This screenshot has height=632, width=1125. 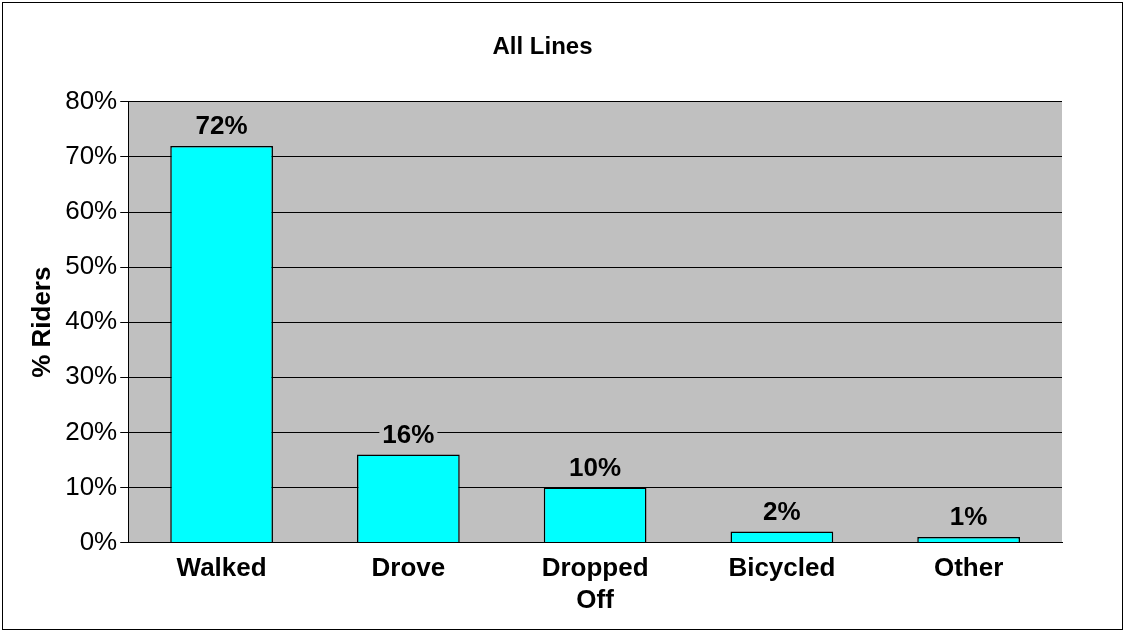 I want to click on y-axis-title: % Riders, so click(x=40, y=322).